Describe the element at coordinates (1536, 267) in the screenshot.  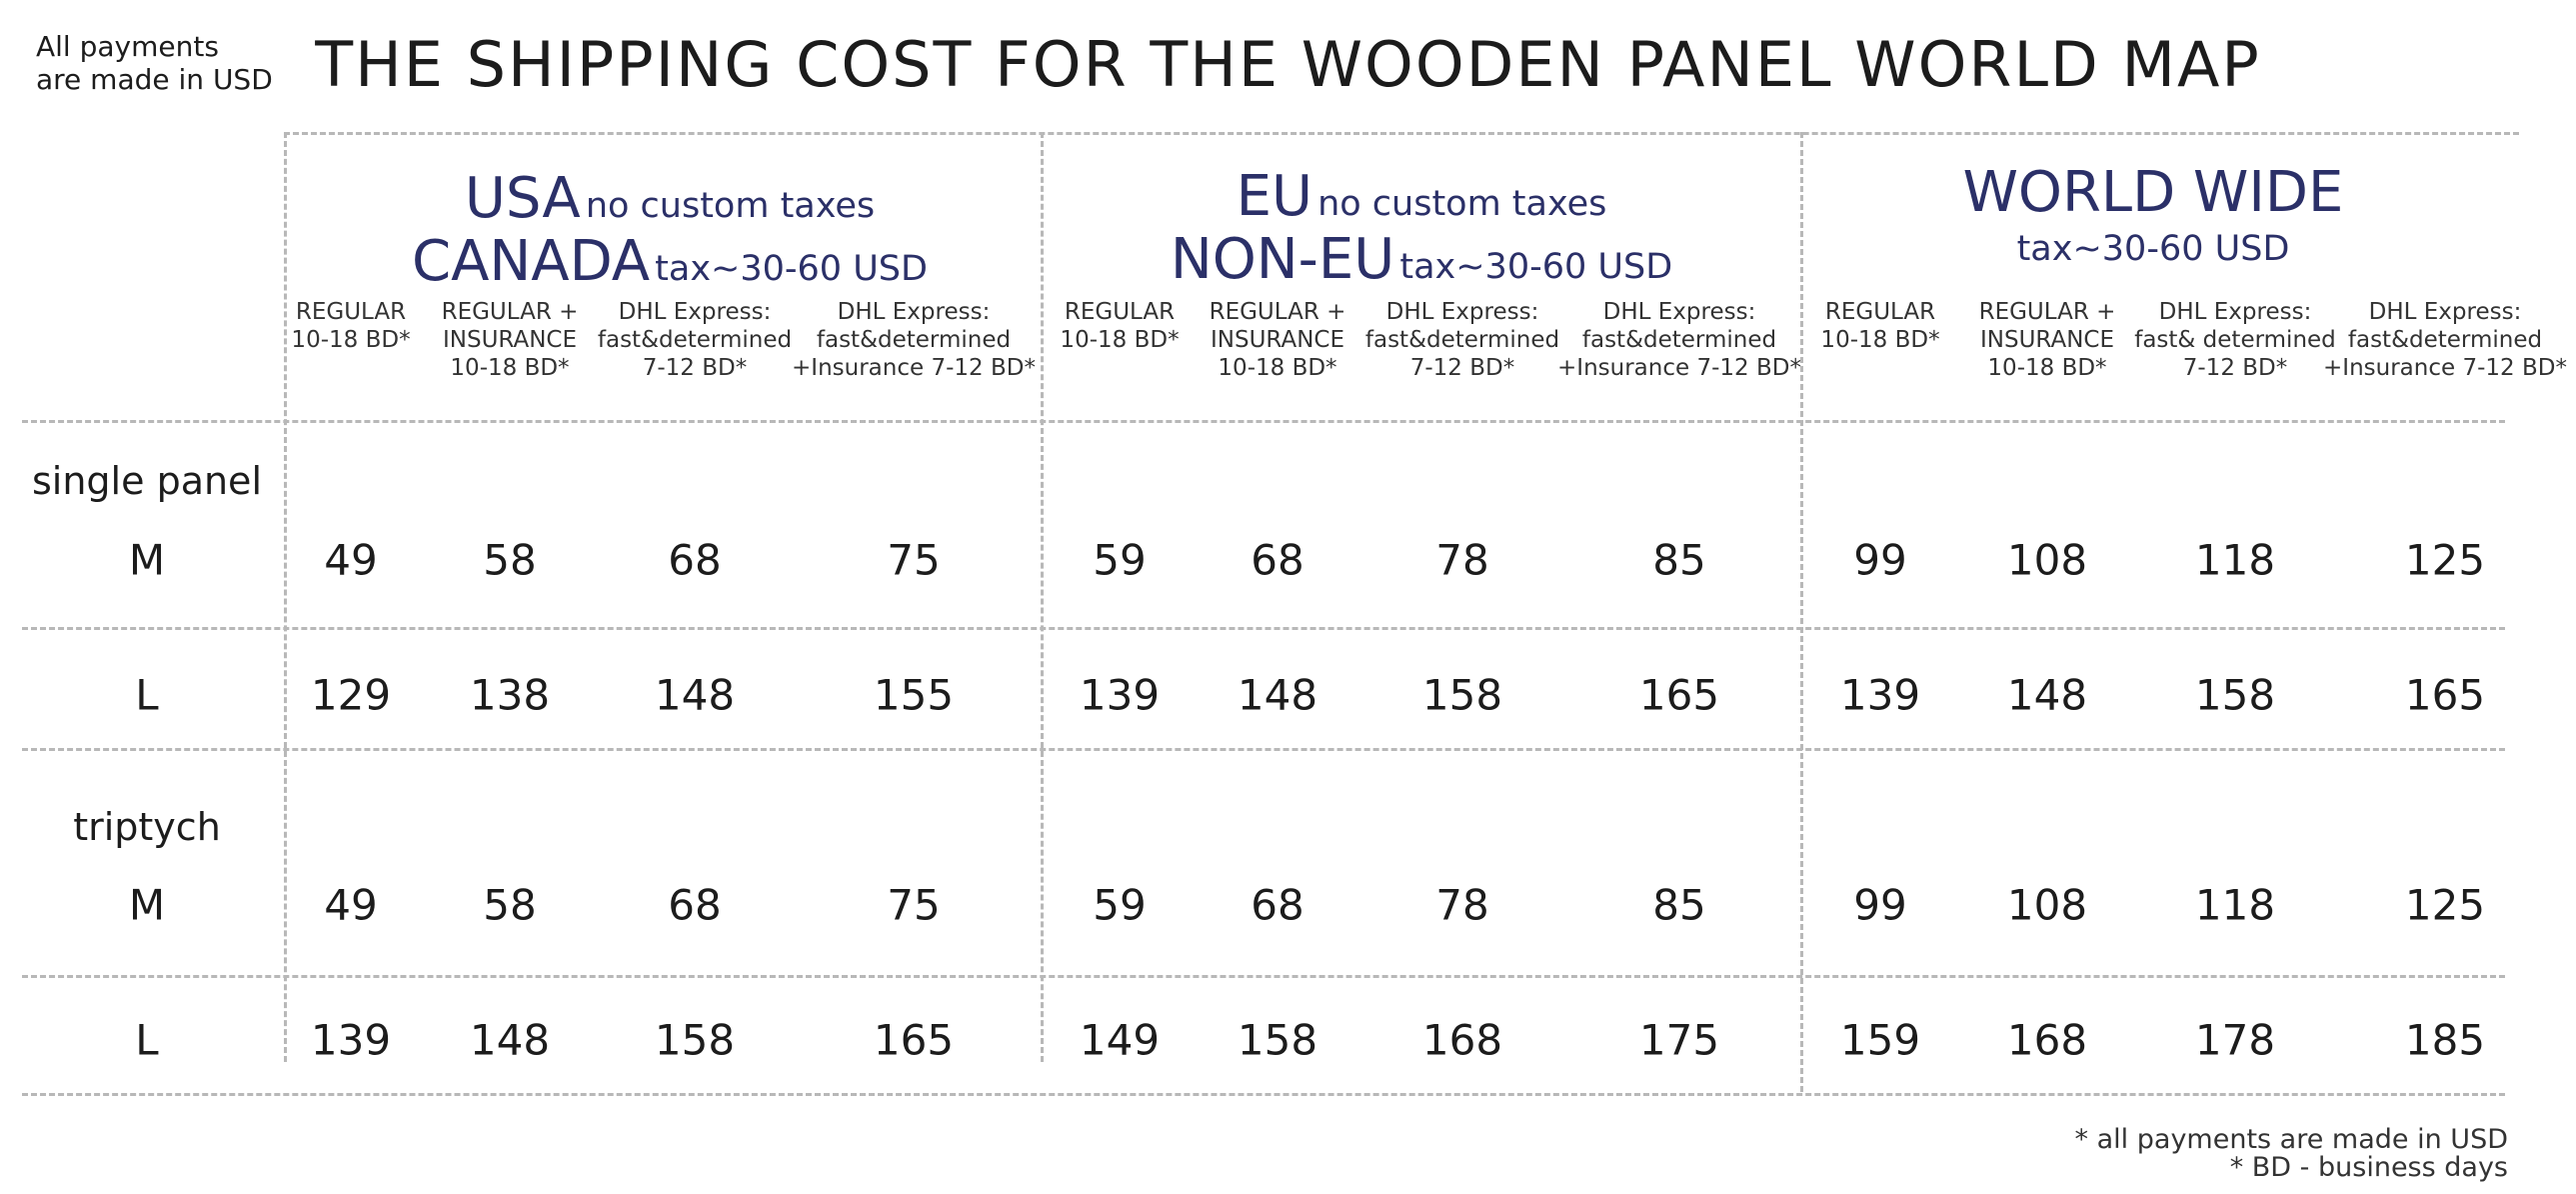
I see `region-noneu-tax: tax~30-60 USD` at that location.